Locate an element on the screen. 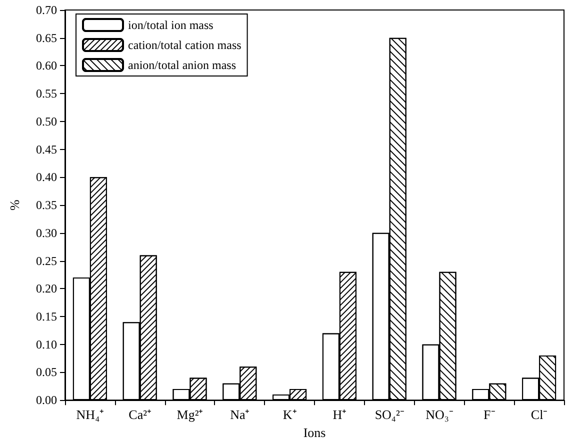 The height and width of the screenshot is (444, 574). y-tick-label: 0.65 is located at coordinates (46, 37).